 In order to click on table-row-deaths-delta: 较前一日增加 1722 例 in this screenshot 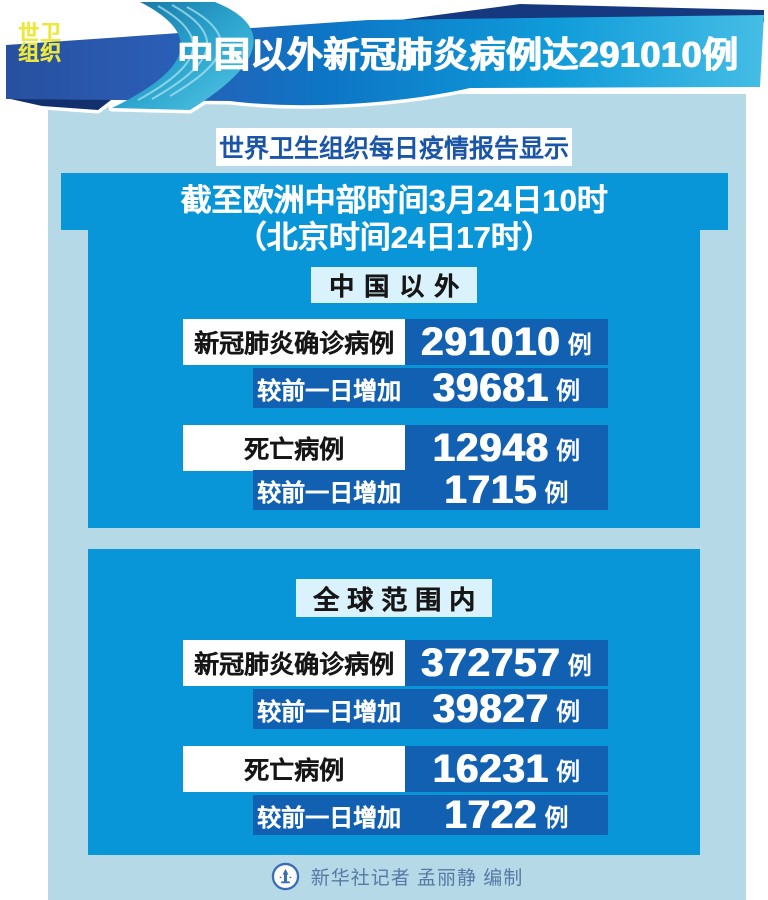, I will do `click(430, 815)`.